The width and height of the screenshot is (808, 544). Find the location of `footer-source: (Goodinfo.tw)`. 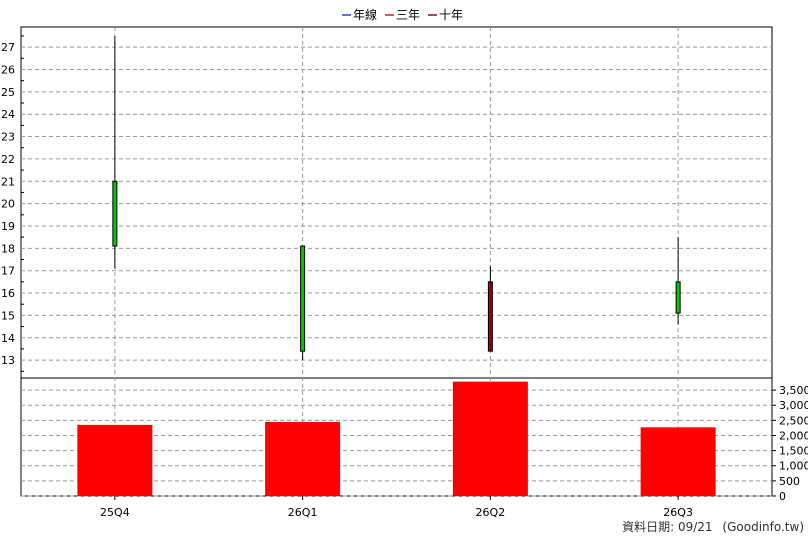

footer-source: (Goodinfo.tw) is located at coordinates (763, 527).